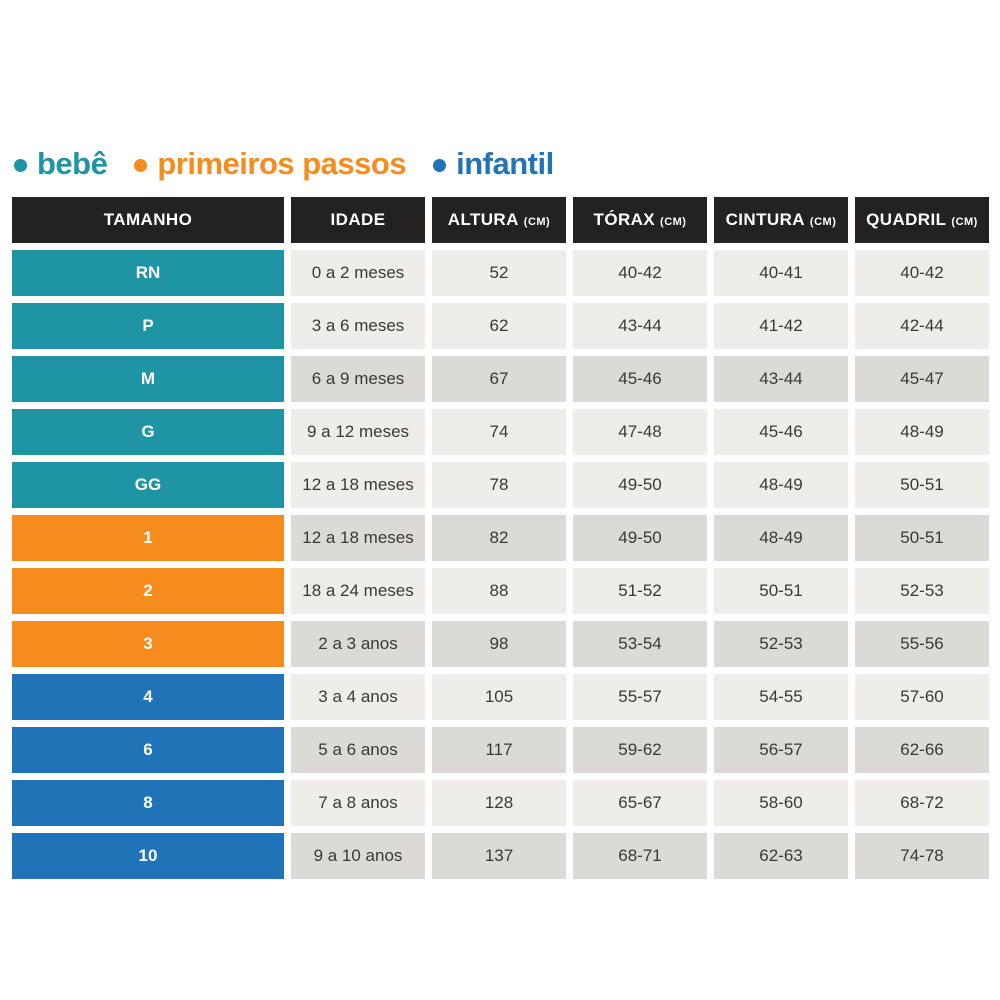  Describe the element at coordinates (358, 273) in the screenshot. I see `table-cell-idade: 0 a 2 meses` at that location.